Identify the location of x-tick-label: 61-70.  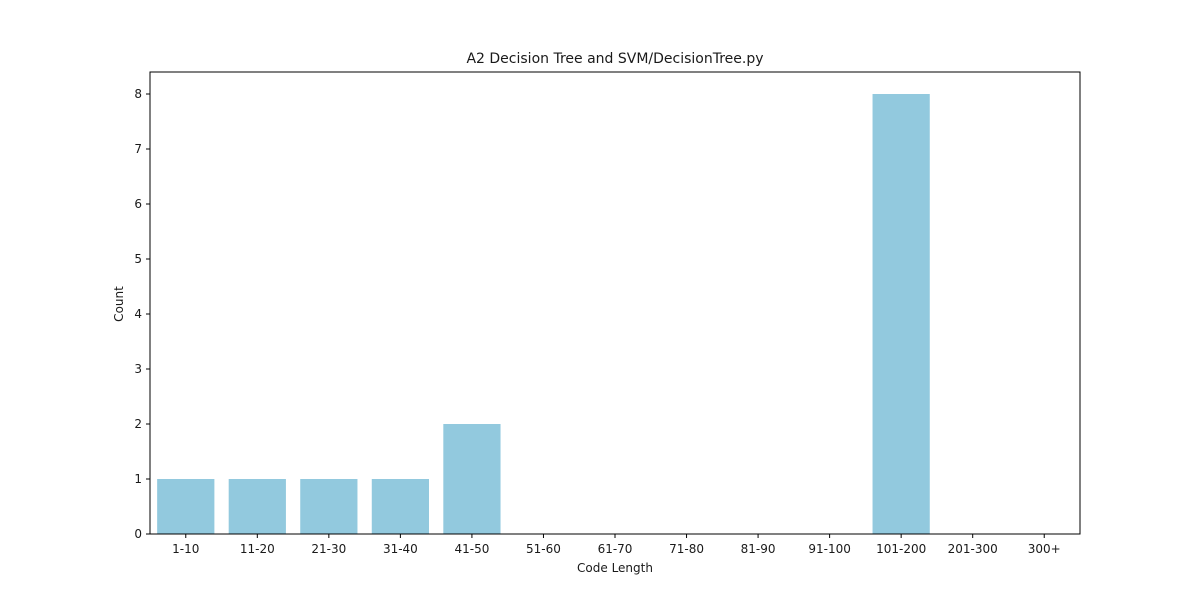
(615, 549).